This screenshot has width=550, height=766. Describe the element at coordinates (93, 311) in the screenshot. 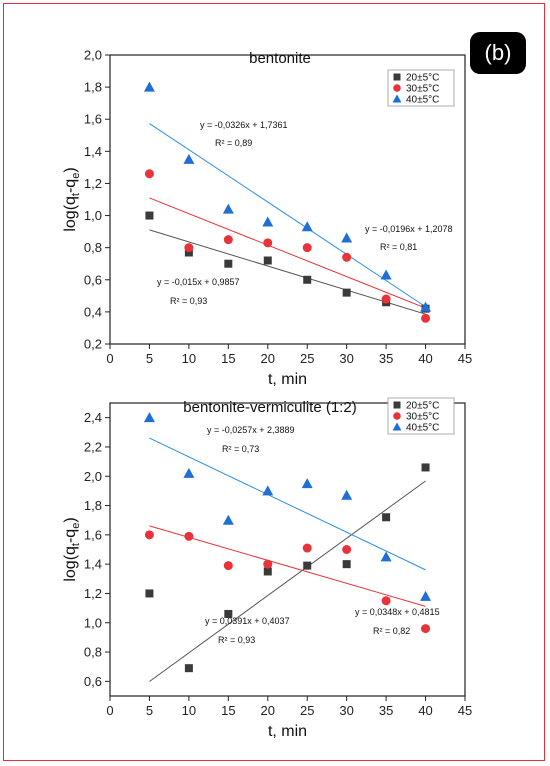

I see `y-tick-label: 0,4` at that location.